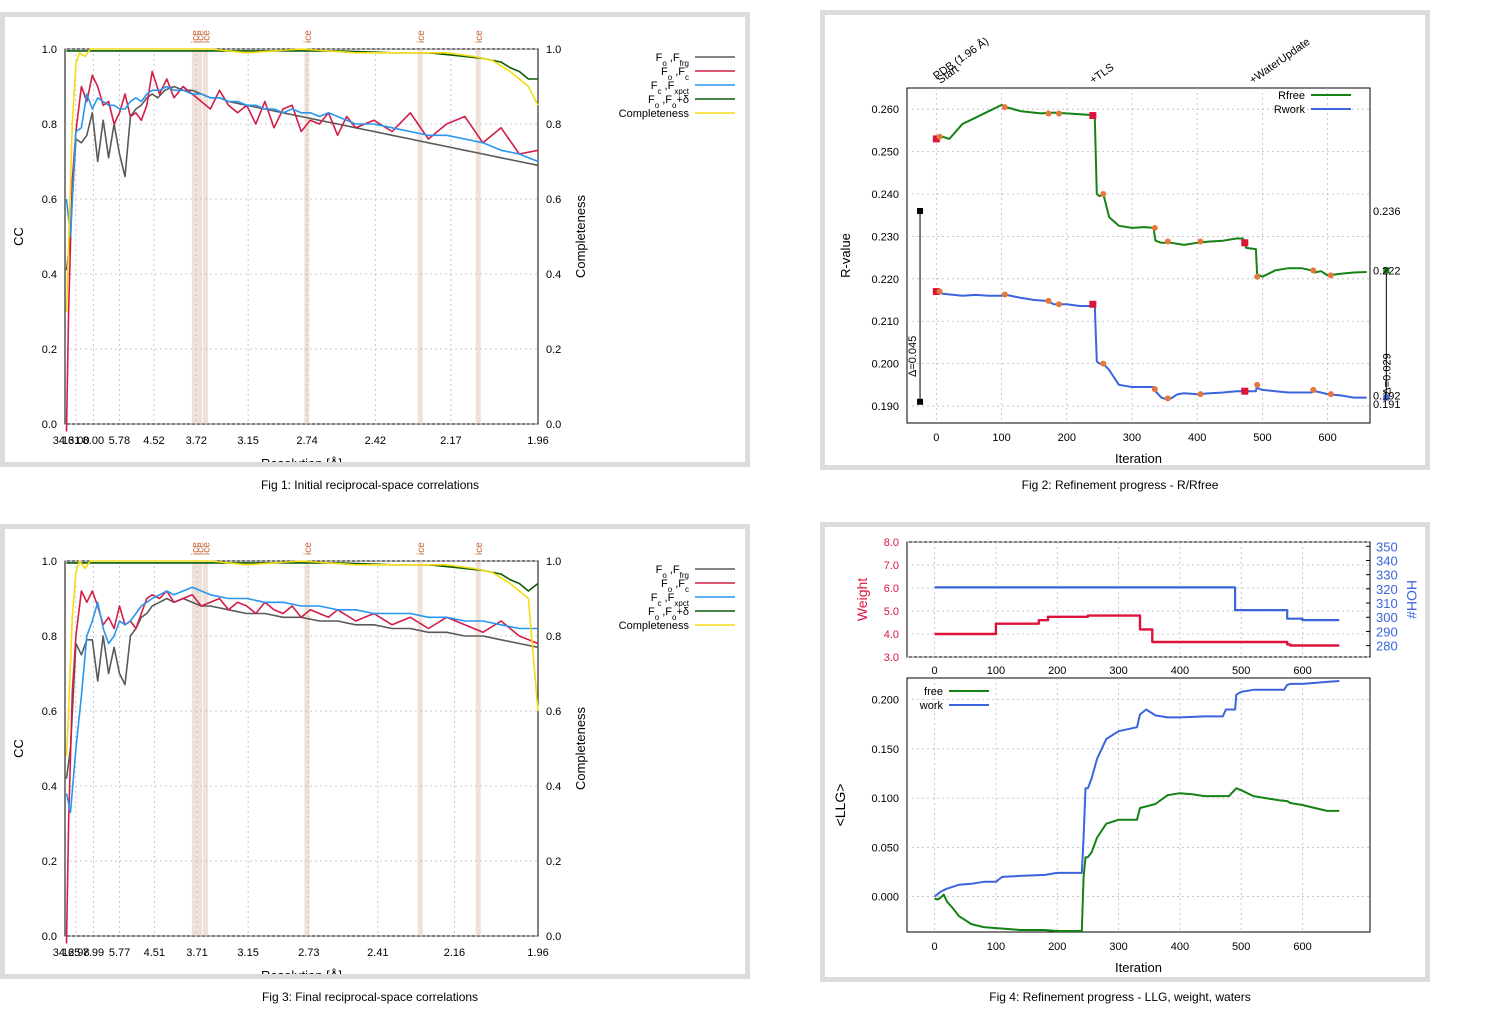  I want to click on x-tick-label: 3.72, so click(196, 441).